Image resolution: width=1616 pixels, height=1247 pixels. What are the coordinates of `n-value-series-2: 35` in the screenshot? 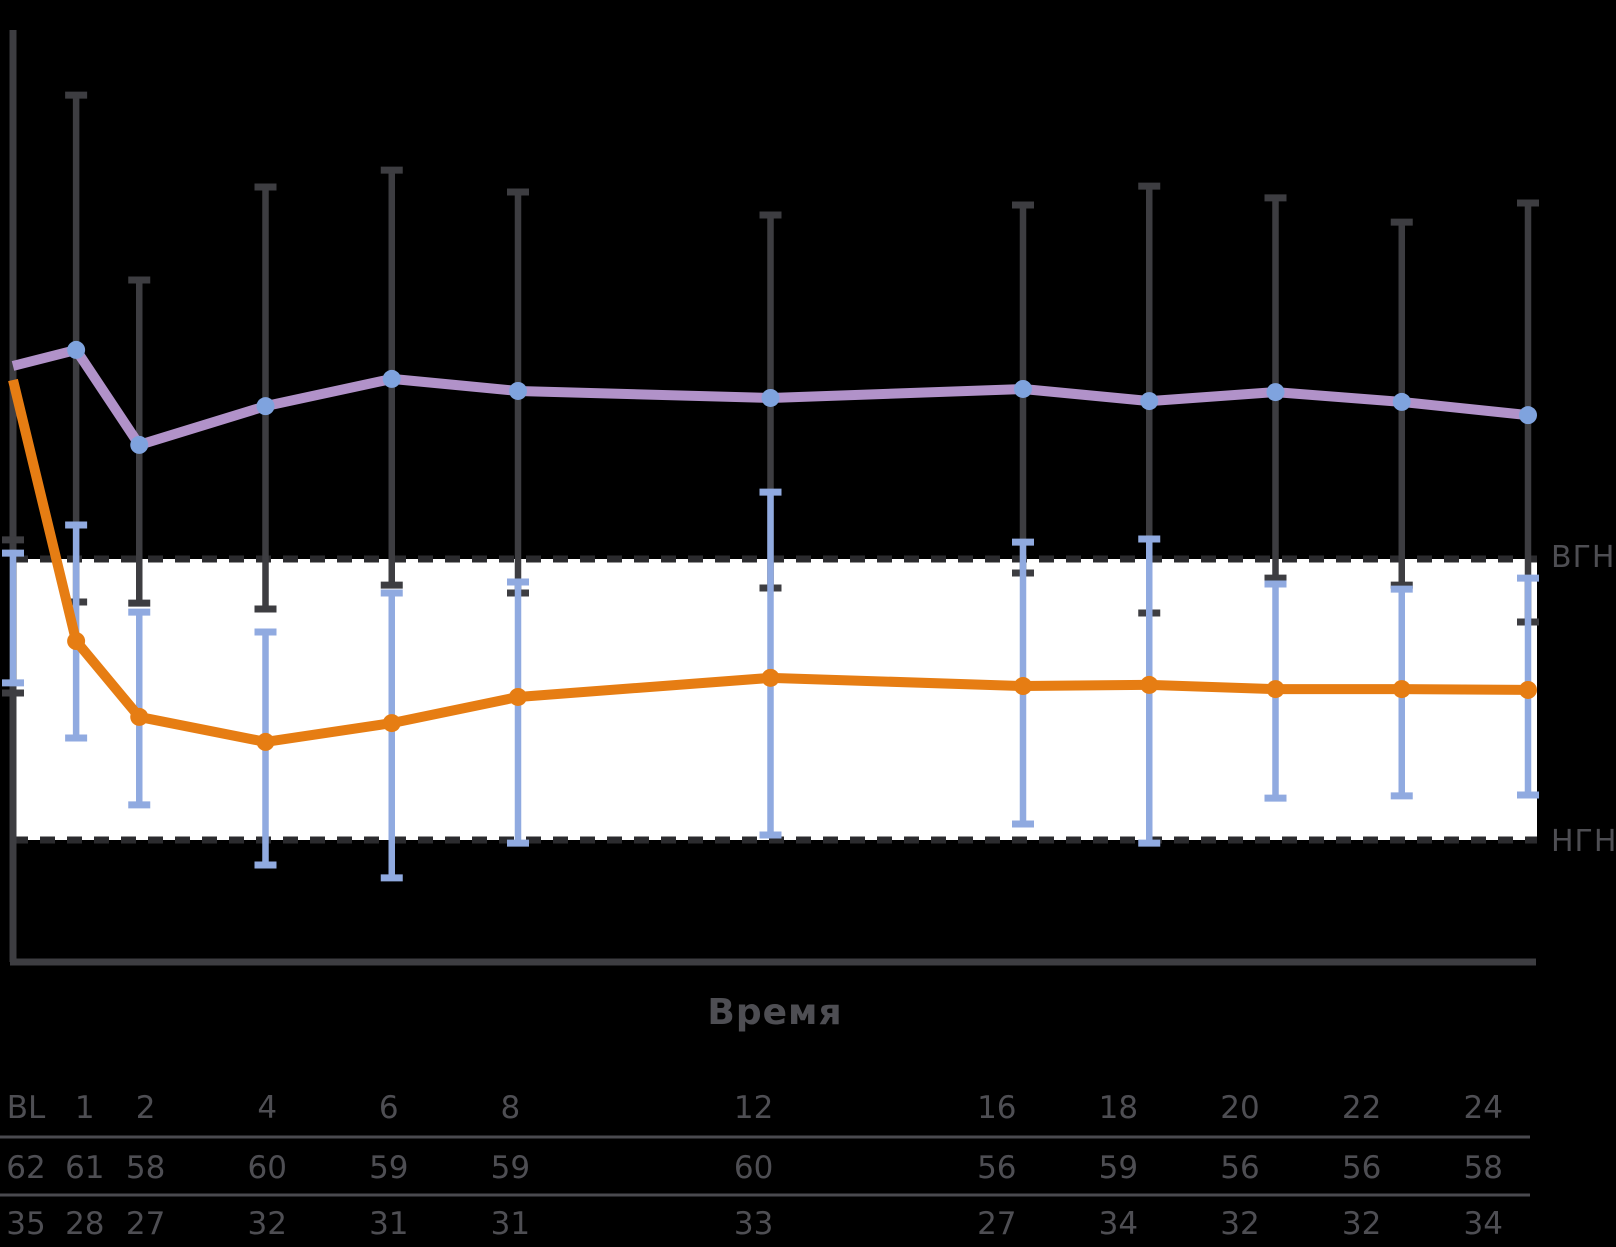 It's located at (25, 1224).